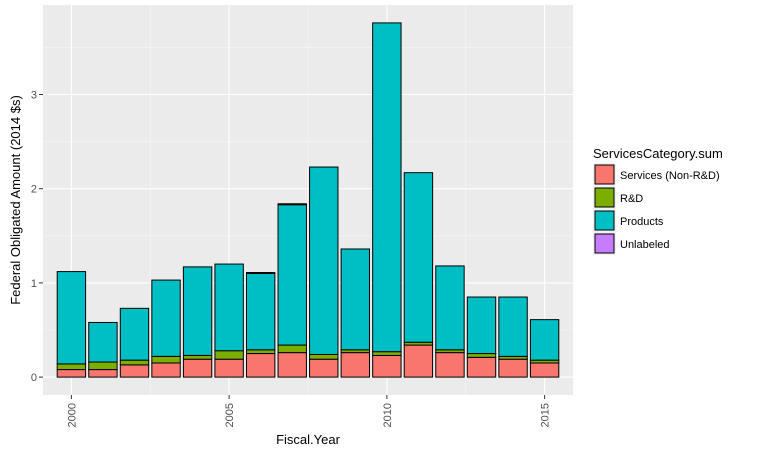  I want to click on legend-label: R&D, so click(631, 199).